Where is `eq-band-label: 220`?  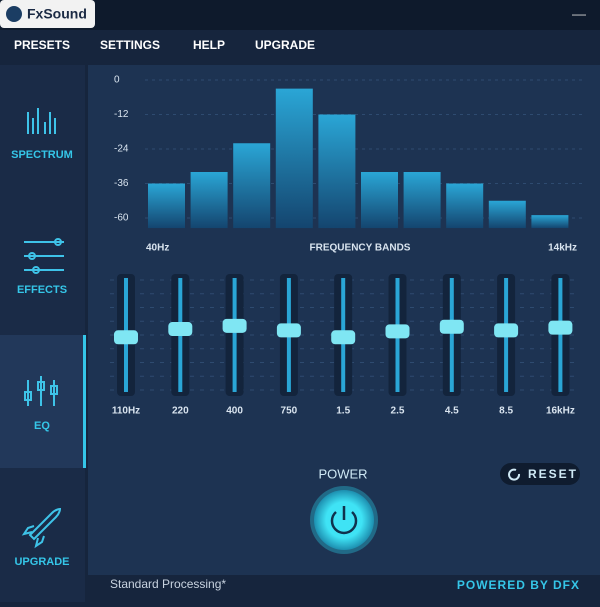 eq-band-label: 220 is located at coordinates (180, 411).